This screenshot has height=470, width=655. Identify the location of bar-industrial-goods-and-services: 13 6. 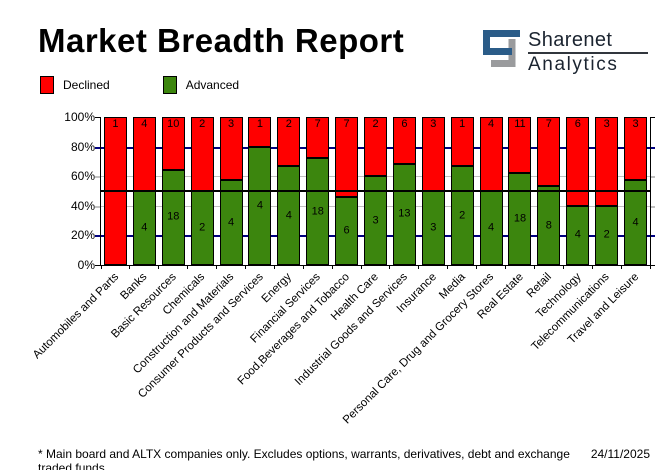
(404, 191).